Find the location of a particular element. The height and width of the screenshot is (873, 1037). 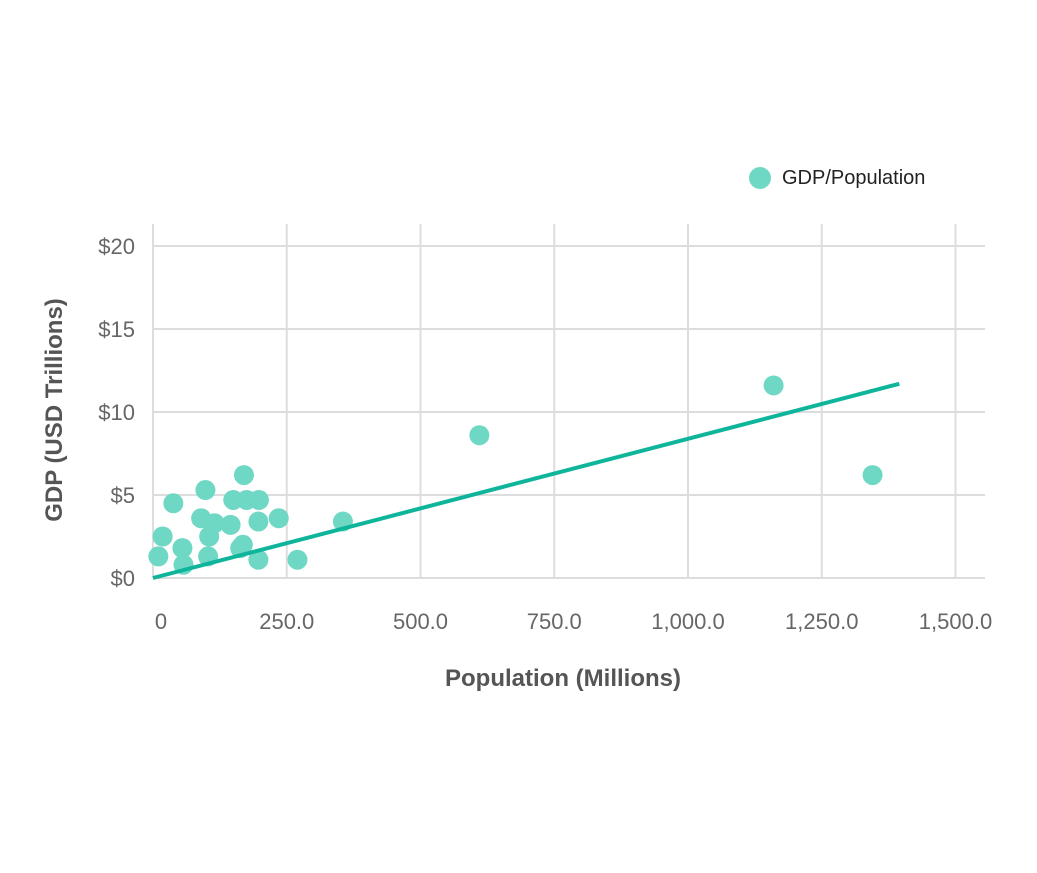

y-axis-ticks: $0 $5 $10 $15 $20 is located at coordinates (116, 412).